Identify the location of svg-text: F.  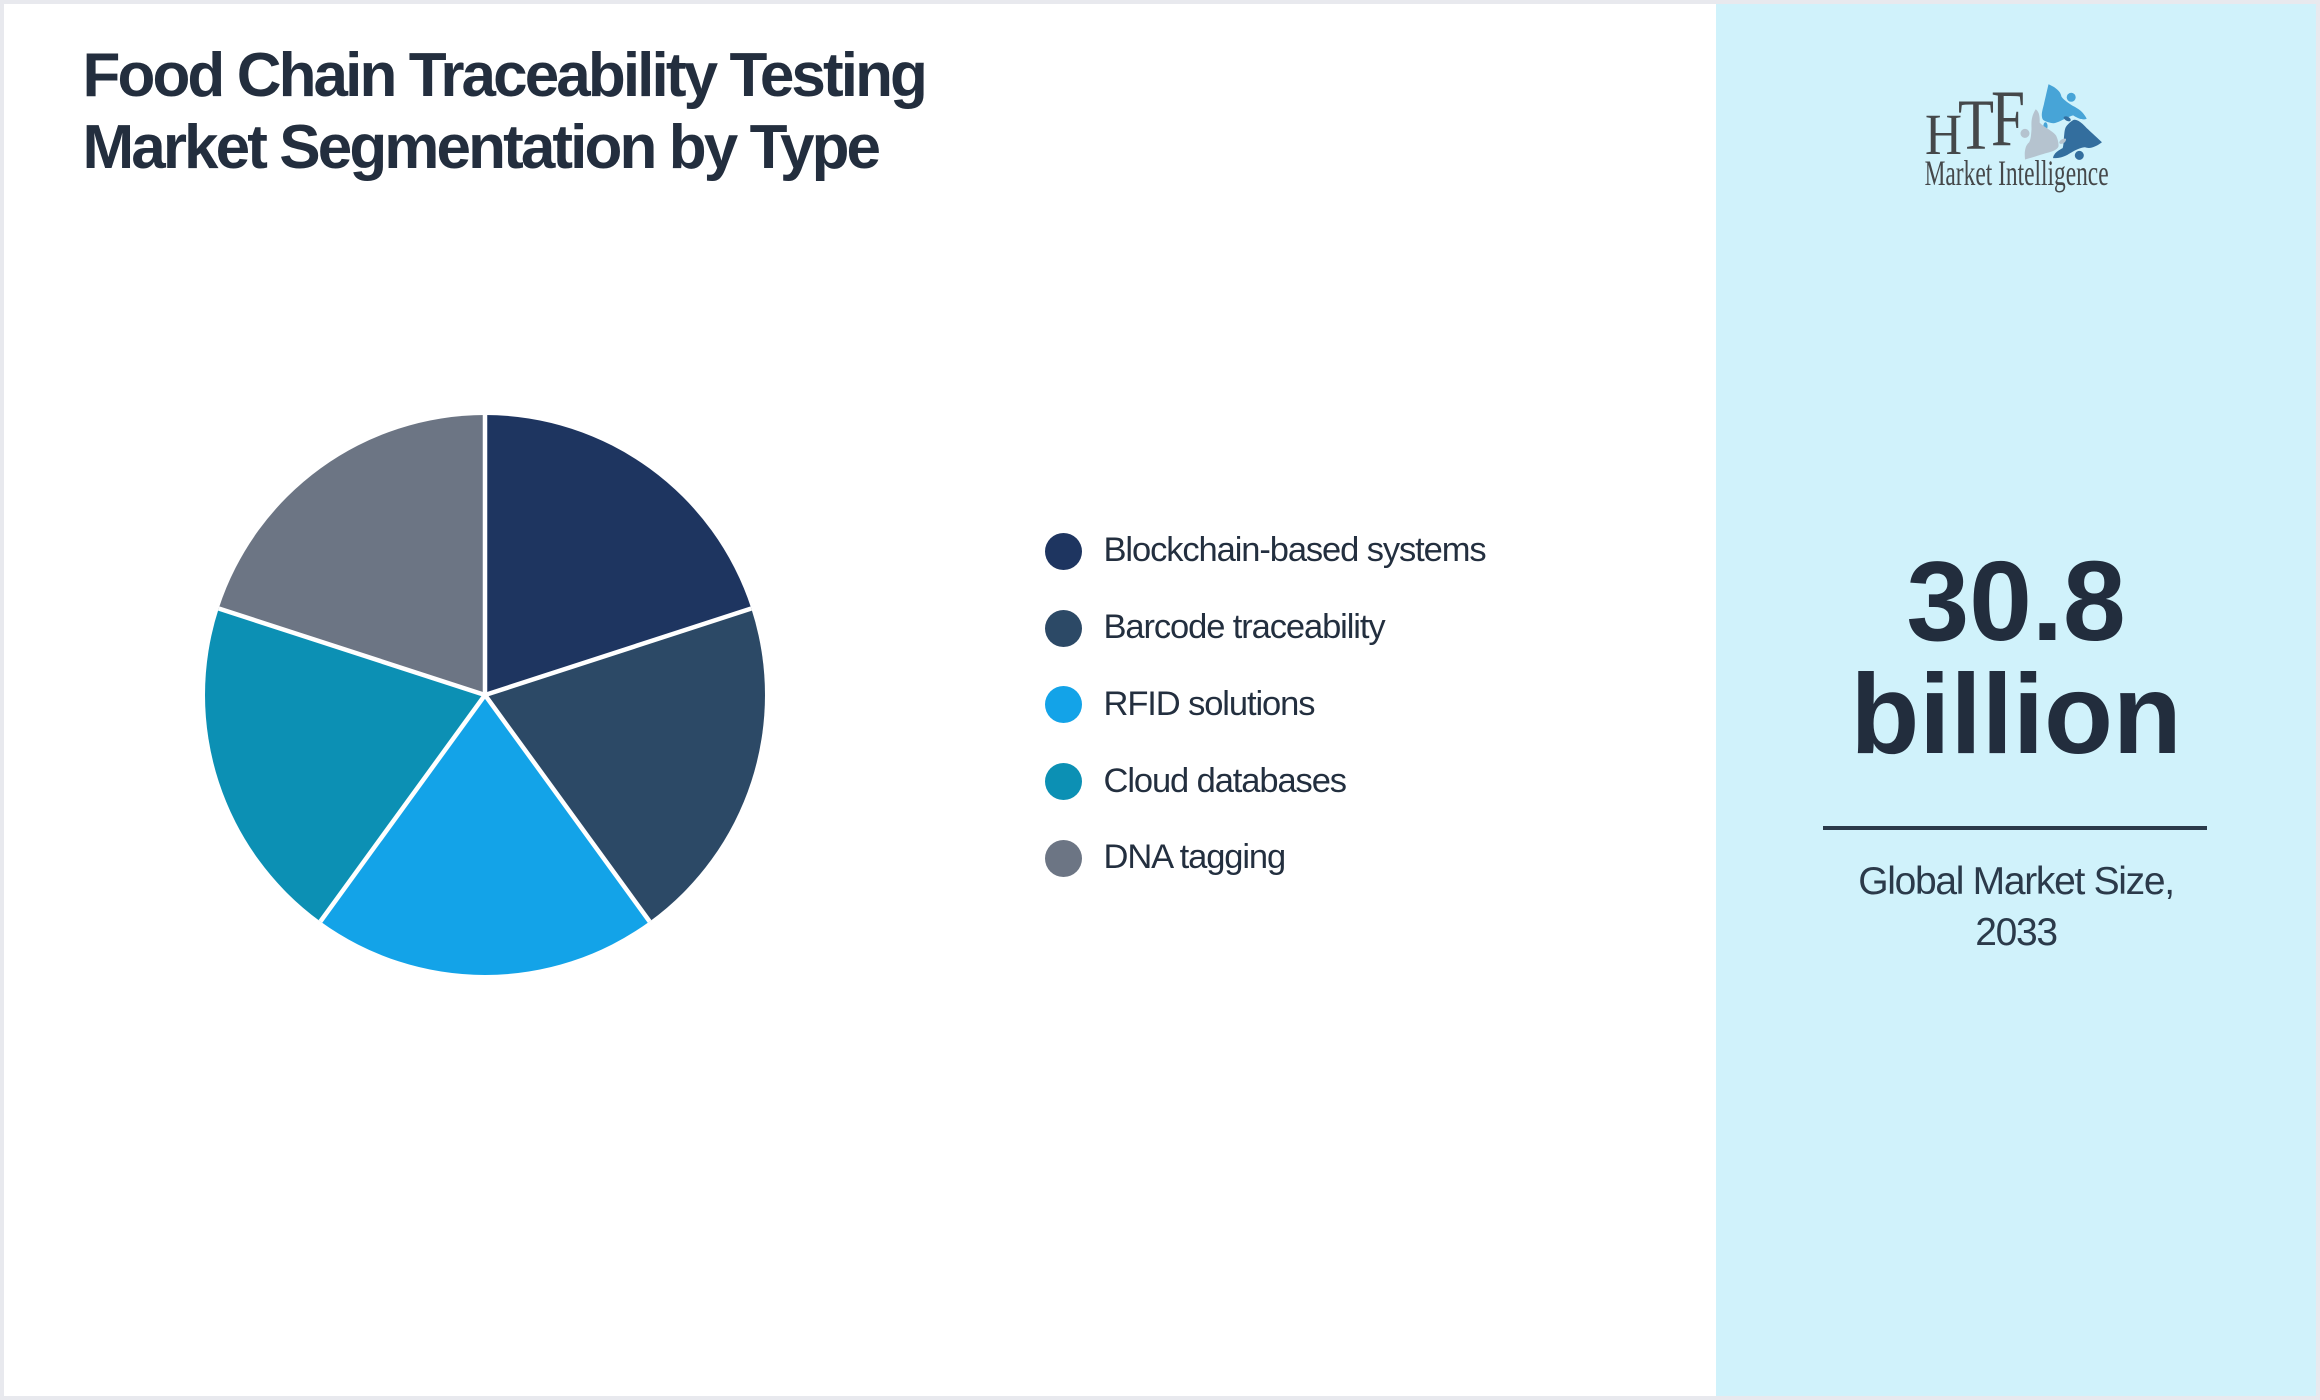
(2008, 119).